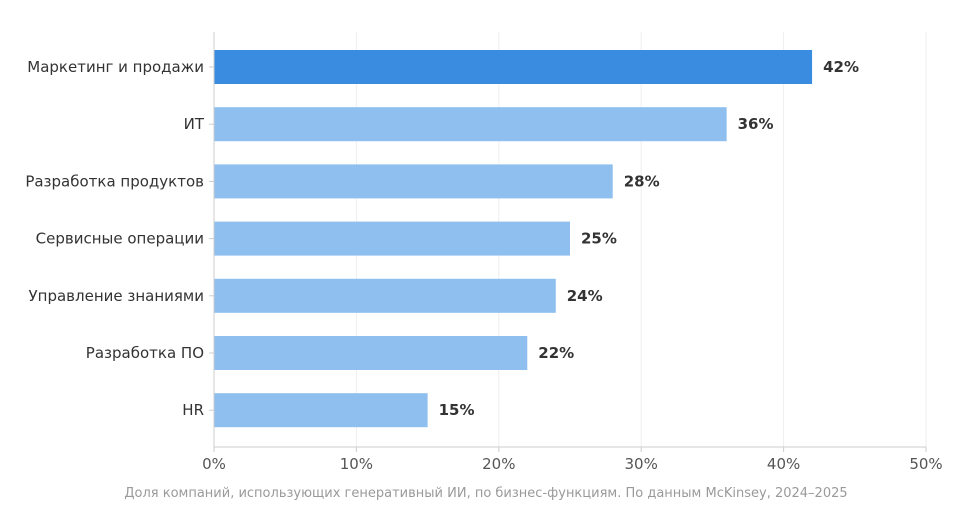 The width and height of the screenshot is (974, 531). What do you see at coordinates (214, 464) in the screenshot?
I see `x-tick-label: 0%` at bounding box center [214, 464].